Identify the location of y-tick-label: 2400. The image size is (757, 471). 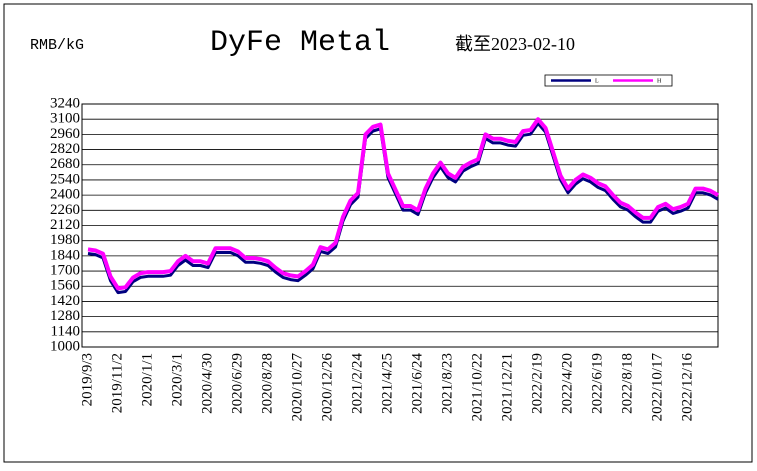
(65, 195).